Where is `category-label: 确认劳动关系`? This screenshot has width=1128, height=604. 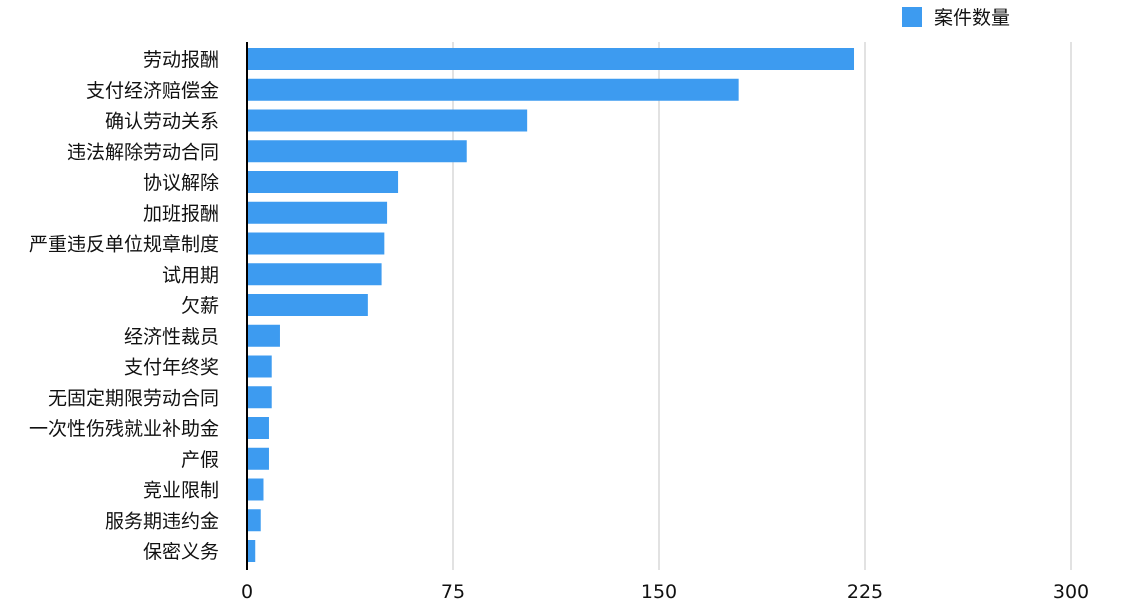 category-label: 确认劳动关系 is located at coordinates (162, 122).